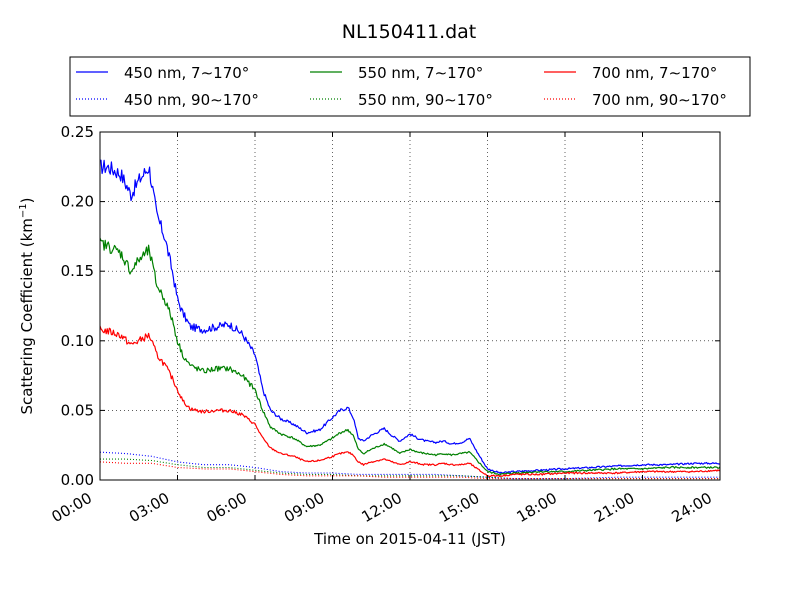  What do you see at coordinates (191, 100) in the screenshot?
I see `legend-label: 450 nm, 90∼170°` at bounding box center [191, 100].